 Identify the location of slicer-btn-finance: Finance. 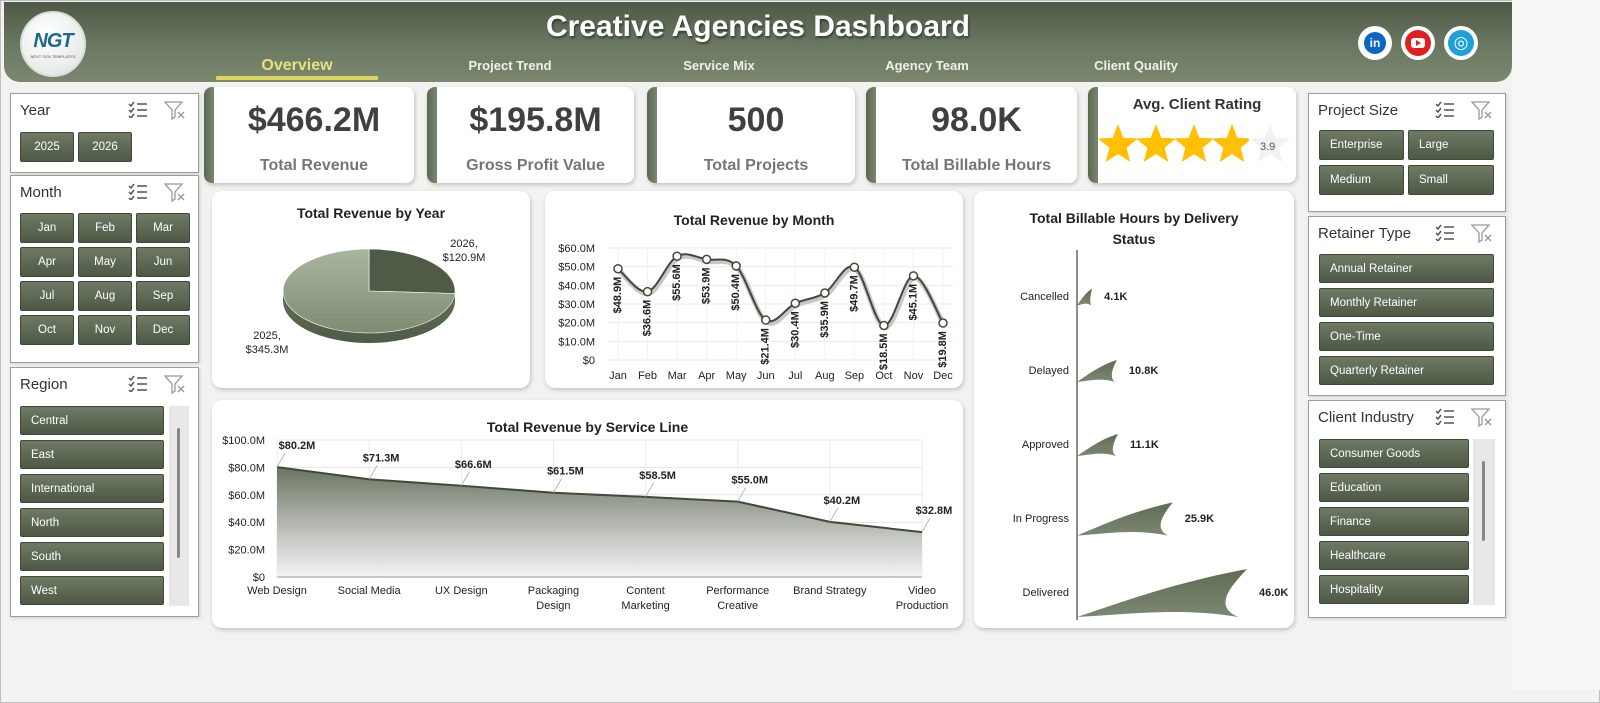
(1394, 521).